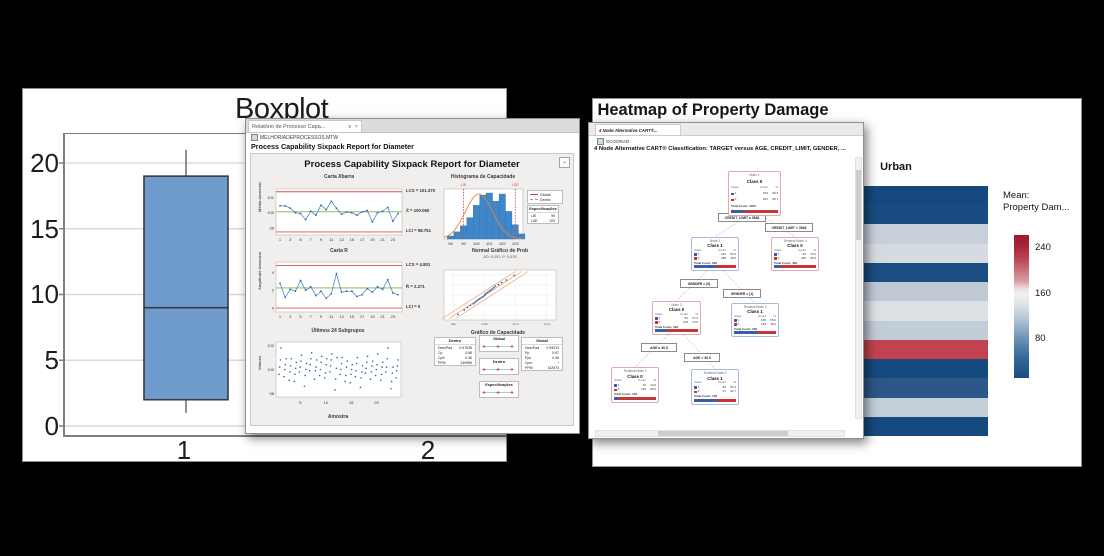  I want to click on minitab-report-tab: Relatório de Processo Capa... ∨ ×, so click(305, 126).